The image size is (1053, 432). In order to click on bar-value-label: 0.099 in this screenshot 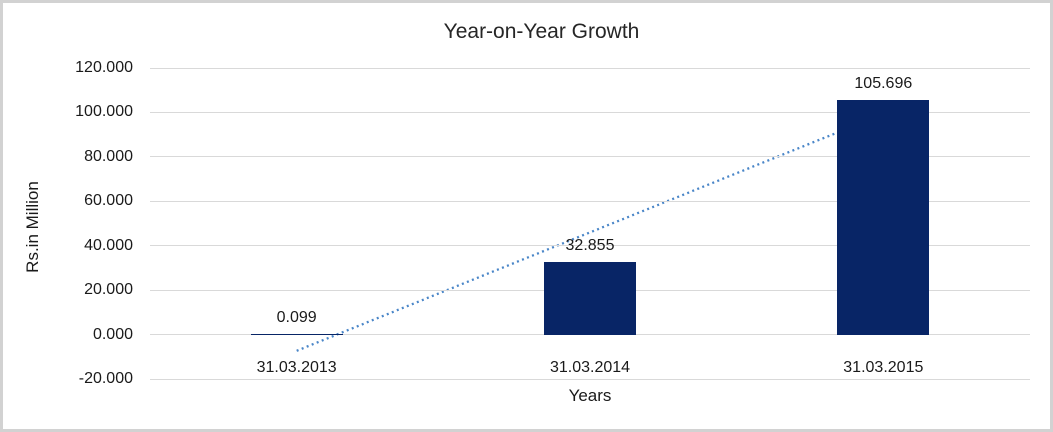, I will do `click(296, 318)`.